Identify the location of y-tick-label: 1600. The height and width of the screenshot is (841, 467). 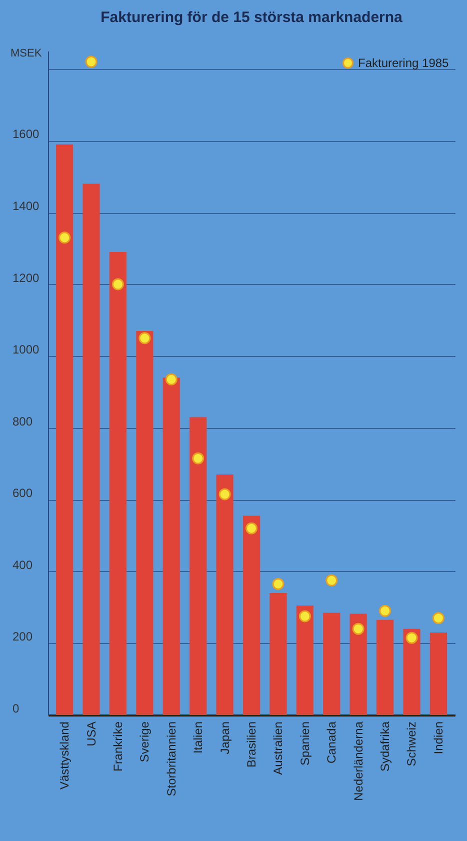
(26, 134).